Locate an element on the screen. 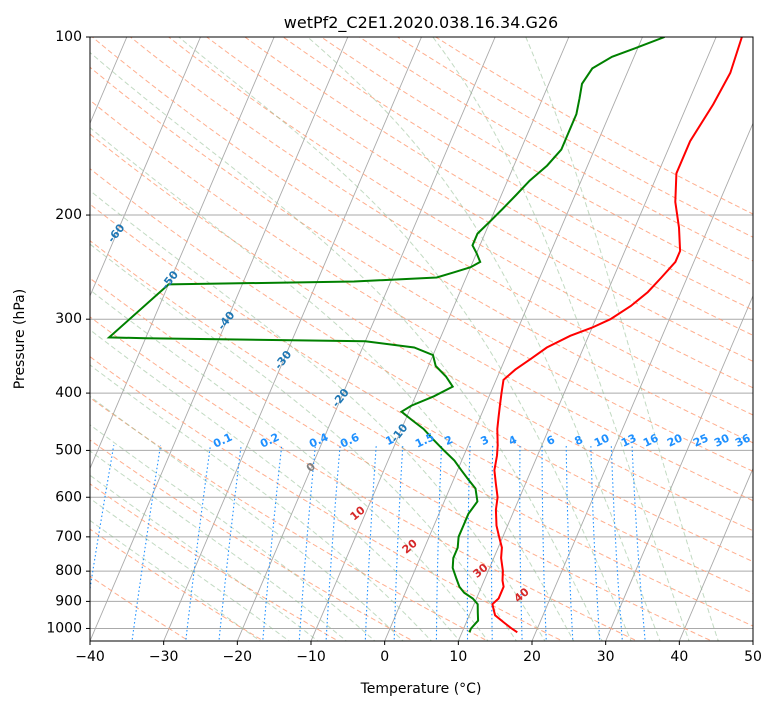 Image resolution: width=775 pixels, height=708 pixels. y-axis-label: Pressure (hPa) is located at coordinates (20, 339).